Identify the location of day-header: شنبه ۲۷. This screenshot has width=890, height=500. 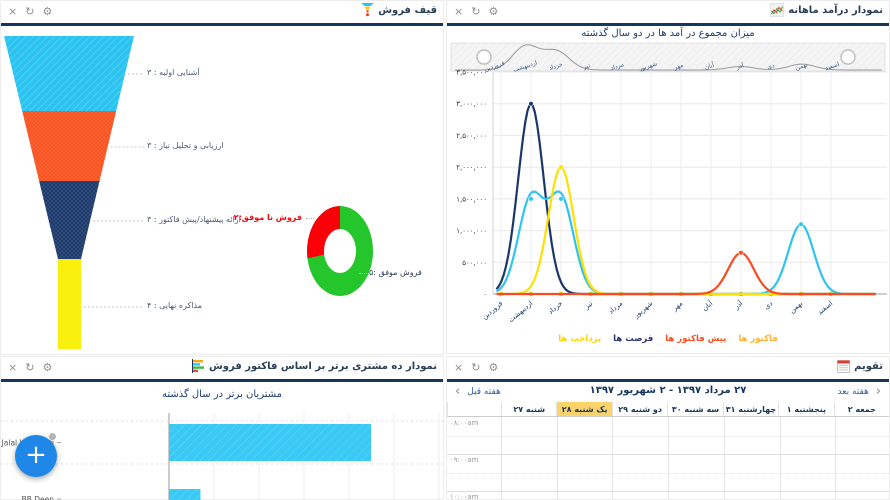
(528, 409).